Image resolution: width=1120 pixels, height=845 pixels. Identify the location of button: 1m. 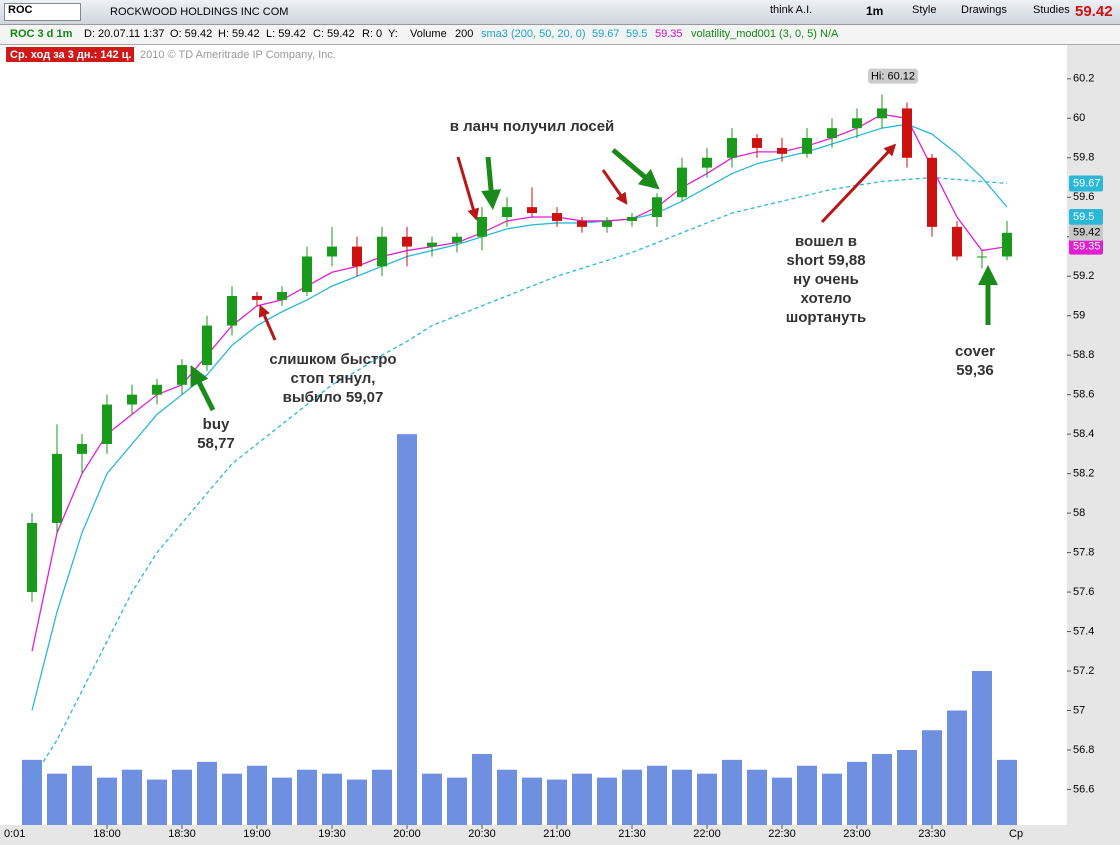
(875, 11).